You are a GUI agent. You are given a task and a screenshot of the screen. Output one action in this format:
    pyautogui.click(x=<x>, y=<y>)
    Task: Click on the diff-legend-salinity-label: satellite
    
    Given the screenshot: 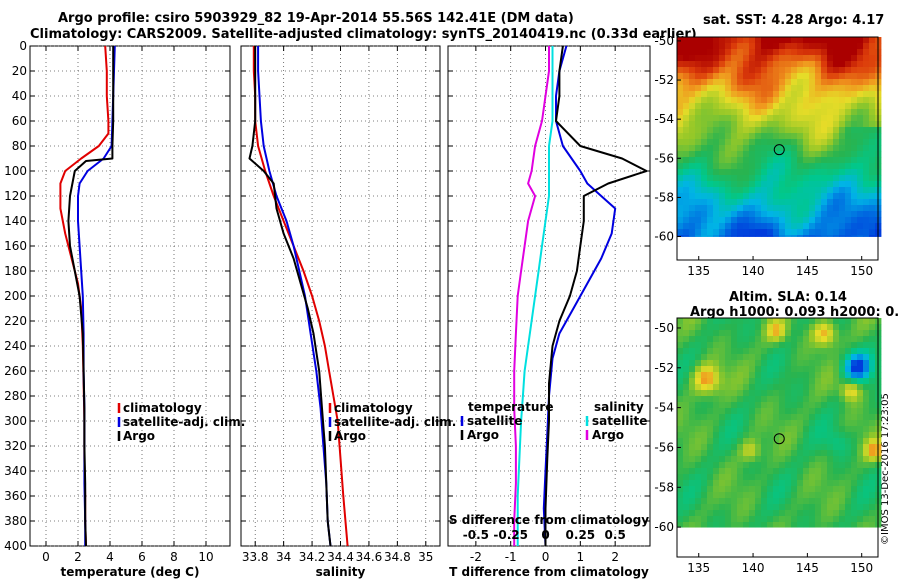 What is the action you would take?
    pyautogui.click(x=619, y=421)
    